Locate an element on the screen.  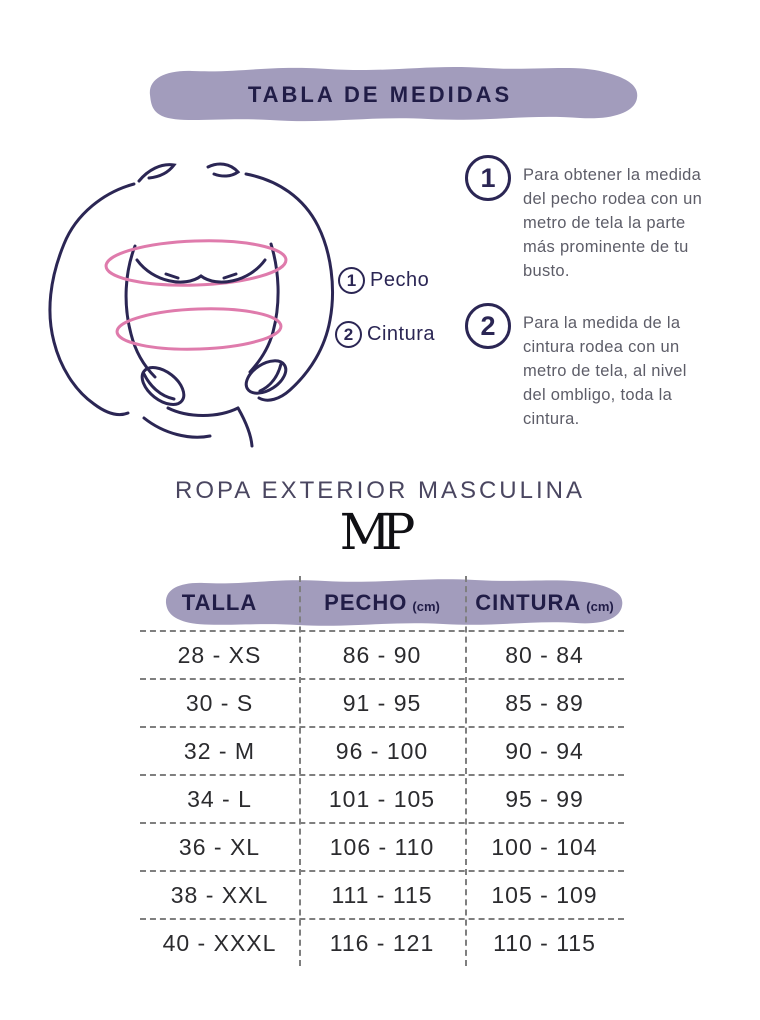
section-title: ROPA EXTERIOR MASCULINA is located at coordinates (380, 490).